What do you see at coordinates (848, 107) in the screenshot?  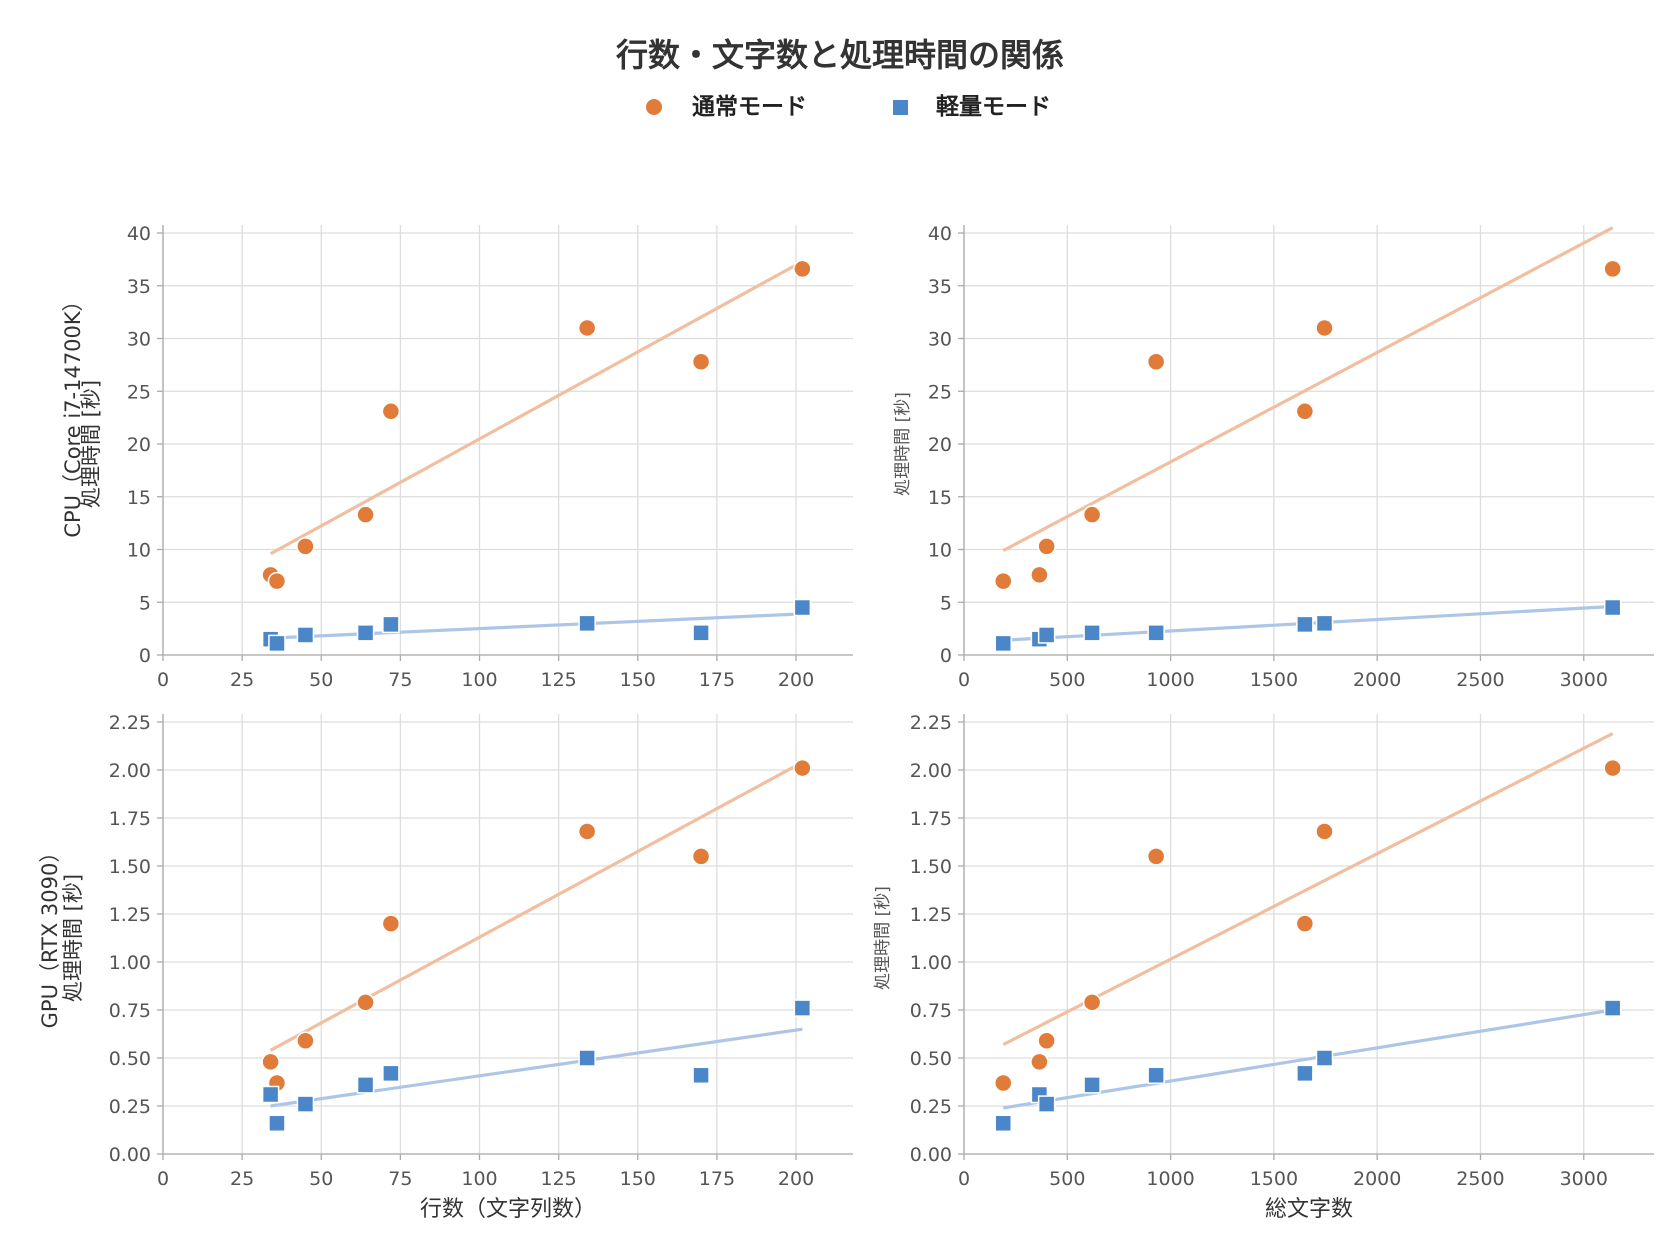 I see `legend: 通常モード 軽量モード` at bounding box center [848, 107].